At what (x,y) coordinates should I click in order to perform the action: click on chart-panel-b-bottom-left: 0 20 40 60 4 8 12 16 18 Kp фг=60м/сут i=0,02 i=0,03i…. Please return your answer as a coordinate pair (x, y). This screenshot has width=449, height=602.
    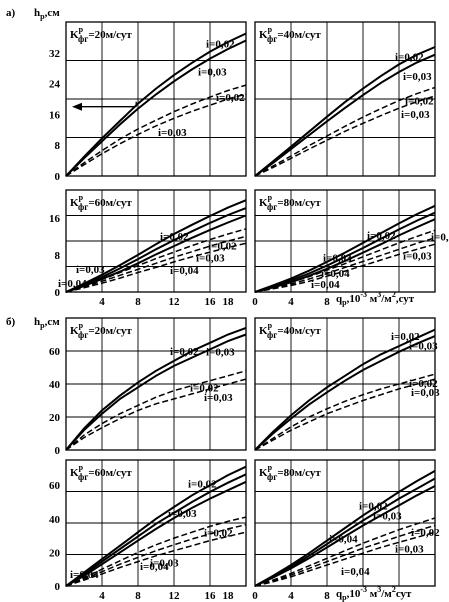
    Looking at the image, I should click on (148, 530).